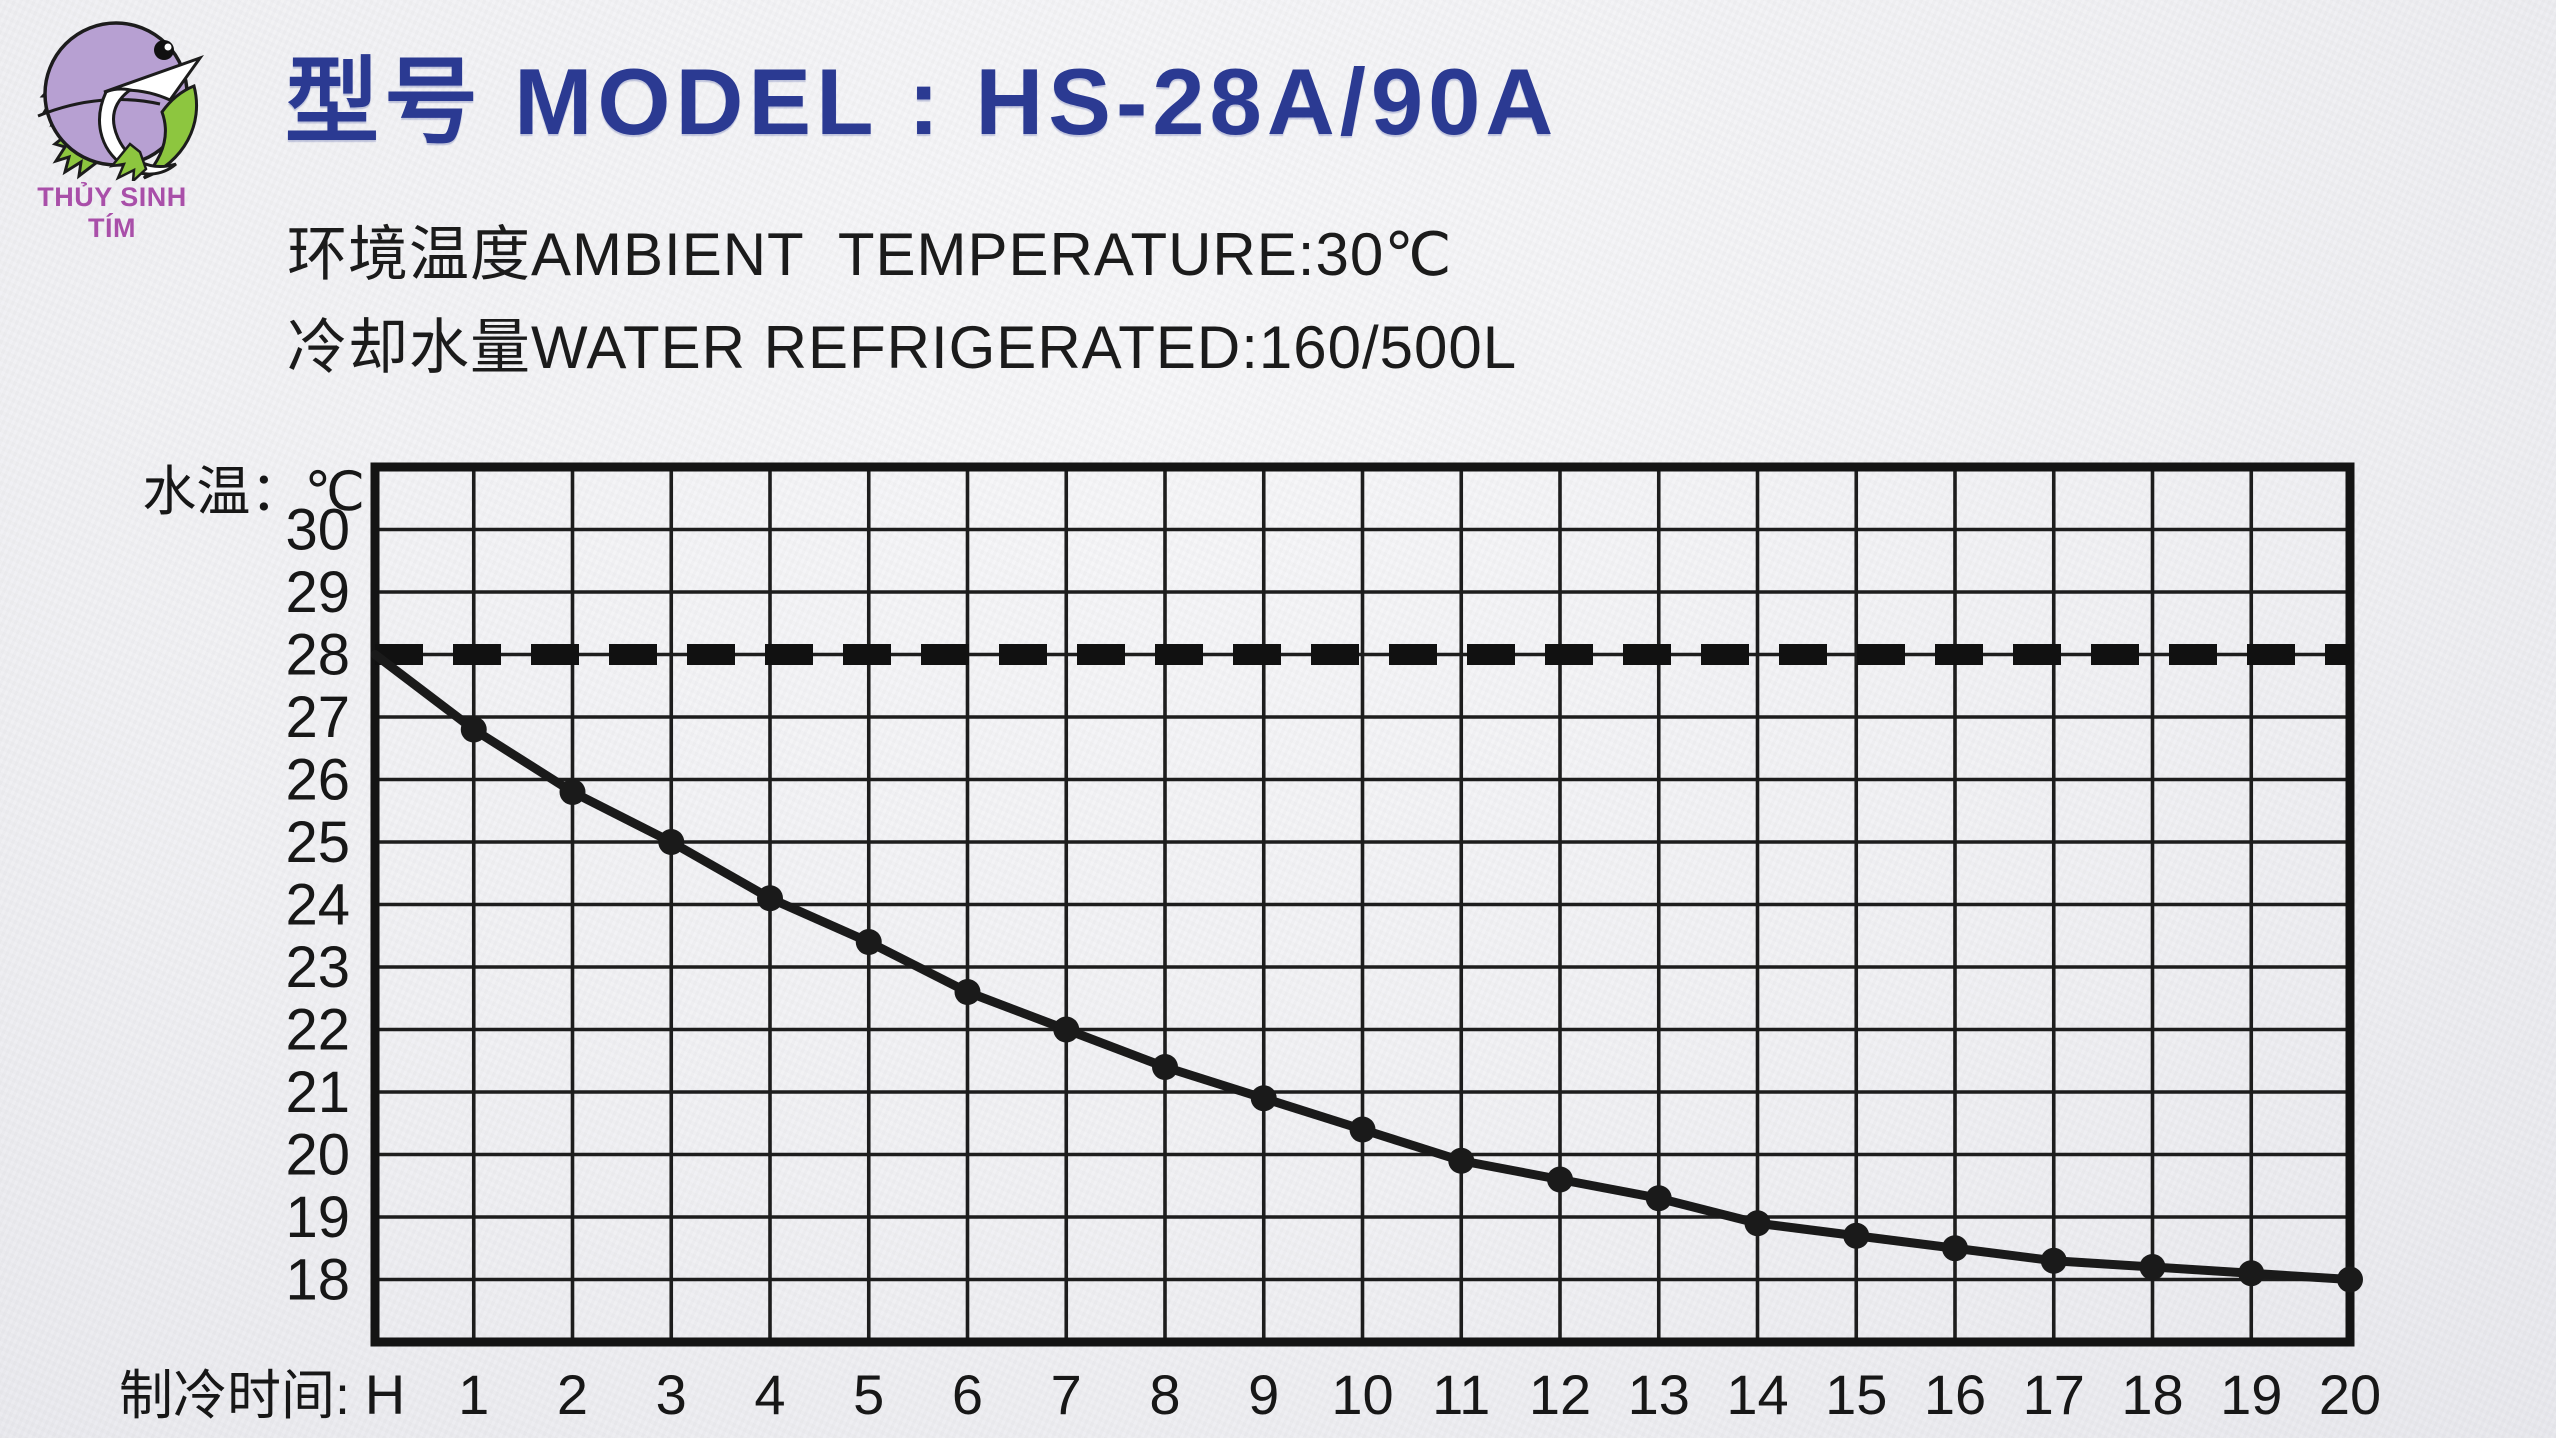  I want to click on fish-tail-fin, so click(170, 131).